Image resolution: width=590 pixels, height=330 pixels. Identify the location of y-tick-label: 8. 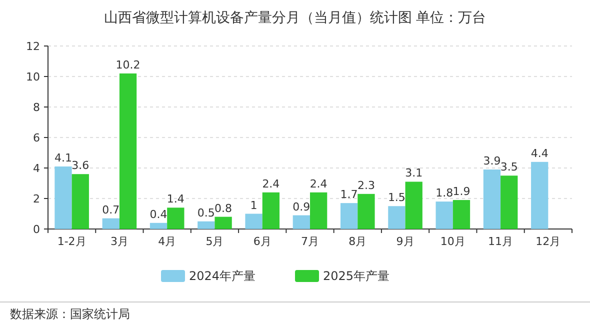
(36, 107).